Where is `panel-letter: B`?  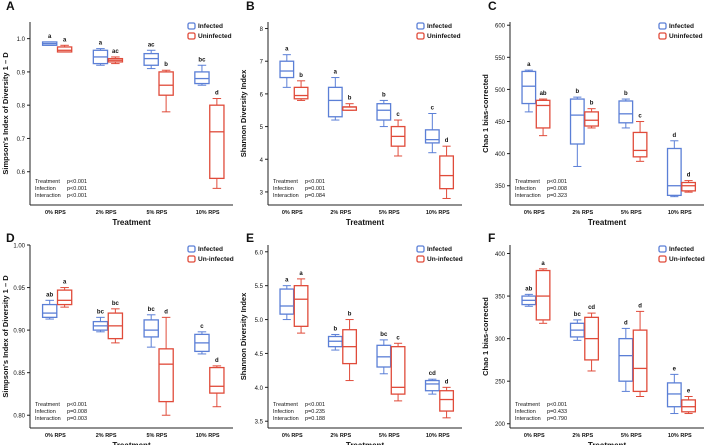 panel-letter: B is located at coordinates (250, 6).